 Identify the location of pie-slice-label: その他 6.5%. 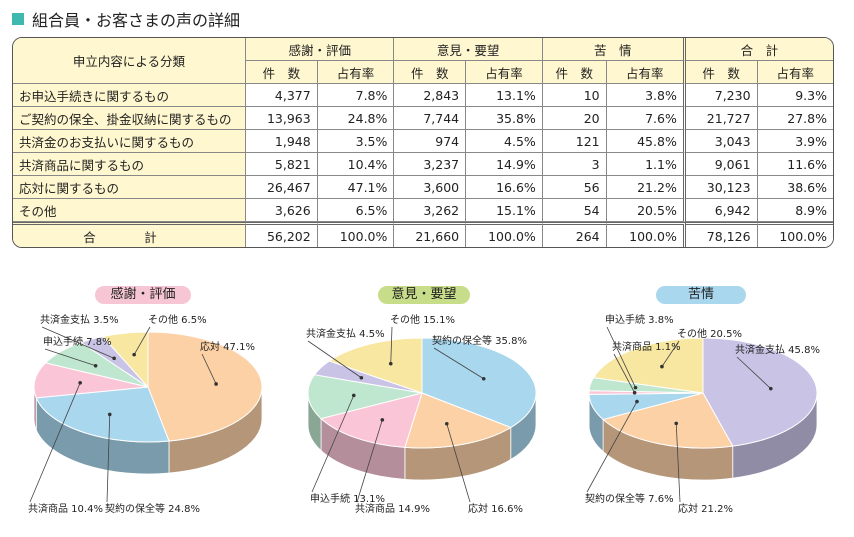
(177, 319).